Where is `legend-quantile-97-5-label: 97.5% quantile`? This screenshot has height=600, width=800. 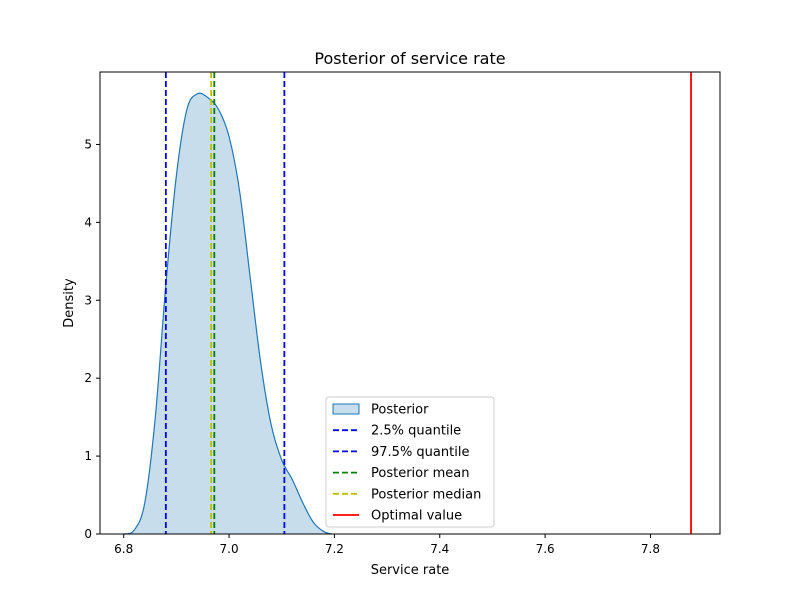
legend-quantile-97-5-label: 97.5% quantile is located at coordinates (420, 452).